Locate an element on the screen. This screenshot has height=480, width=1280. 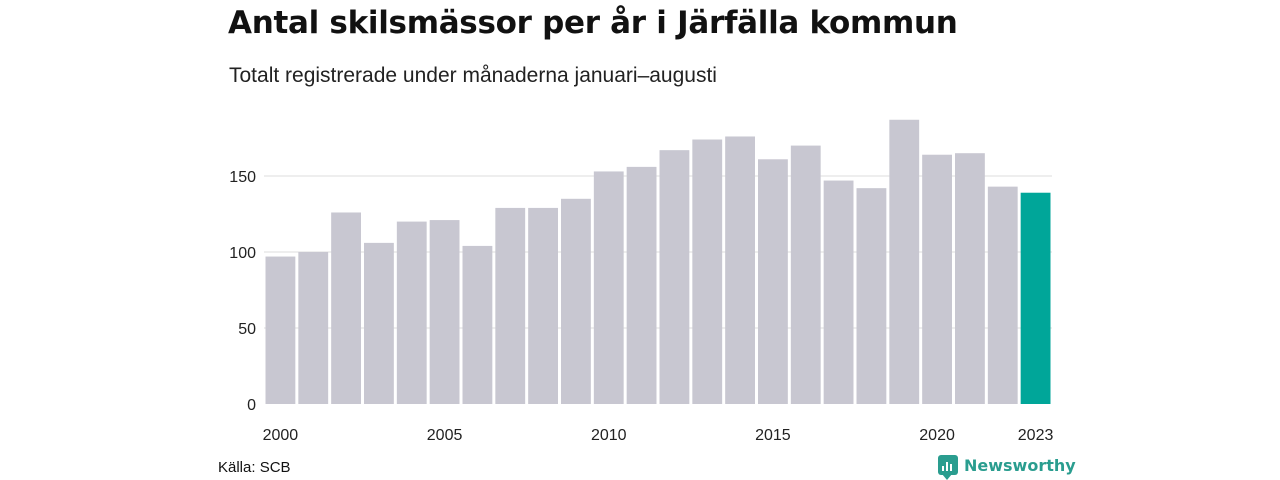
bar-2023 is located at coordinates (1035, 298).